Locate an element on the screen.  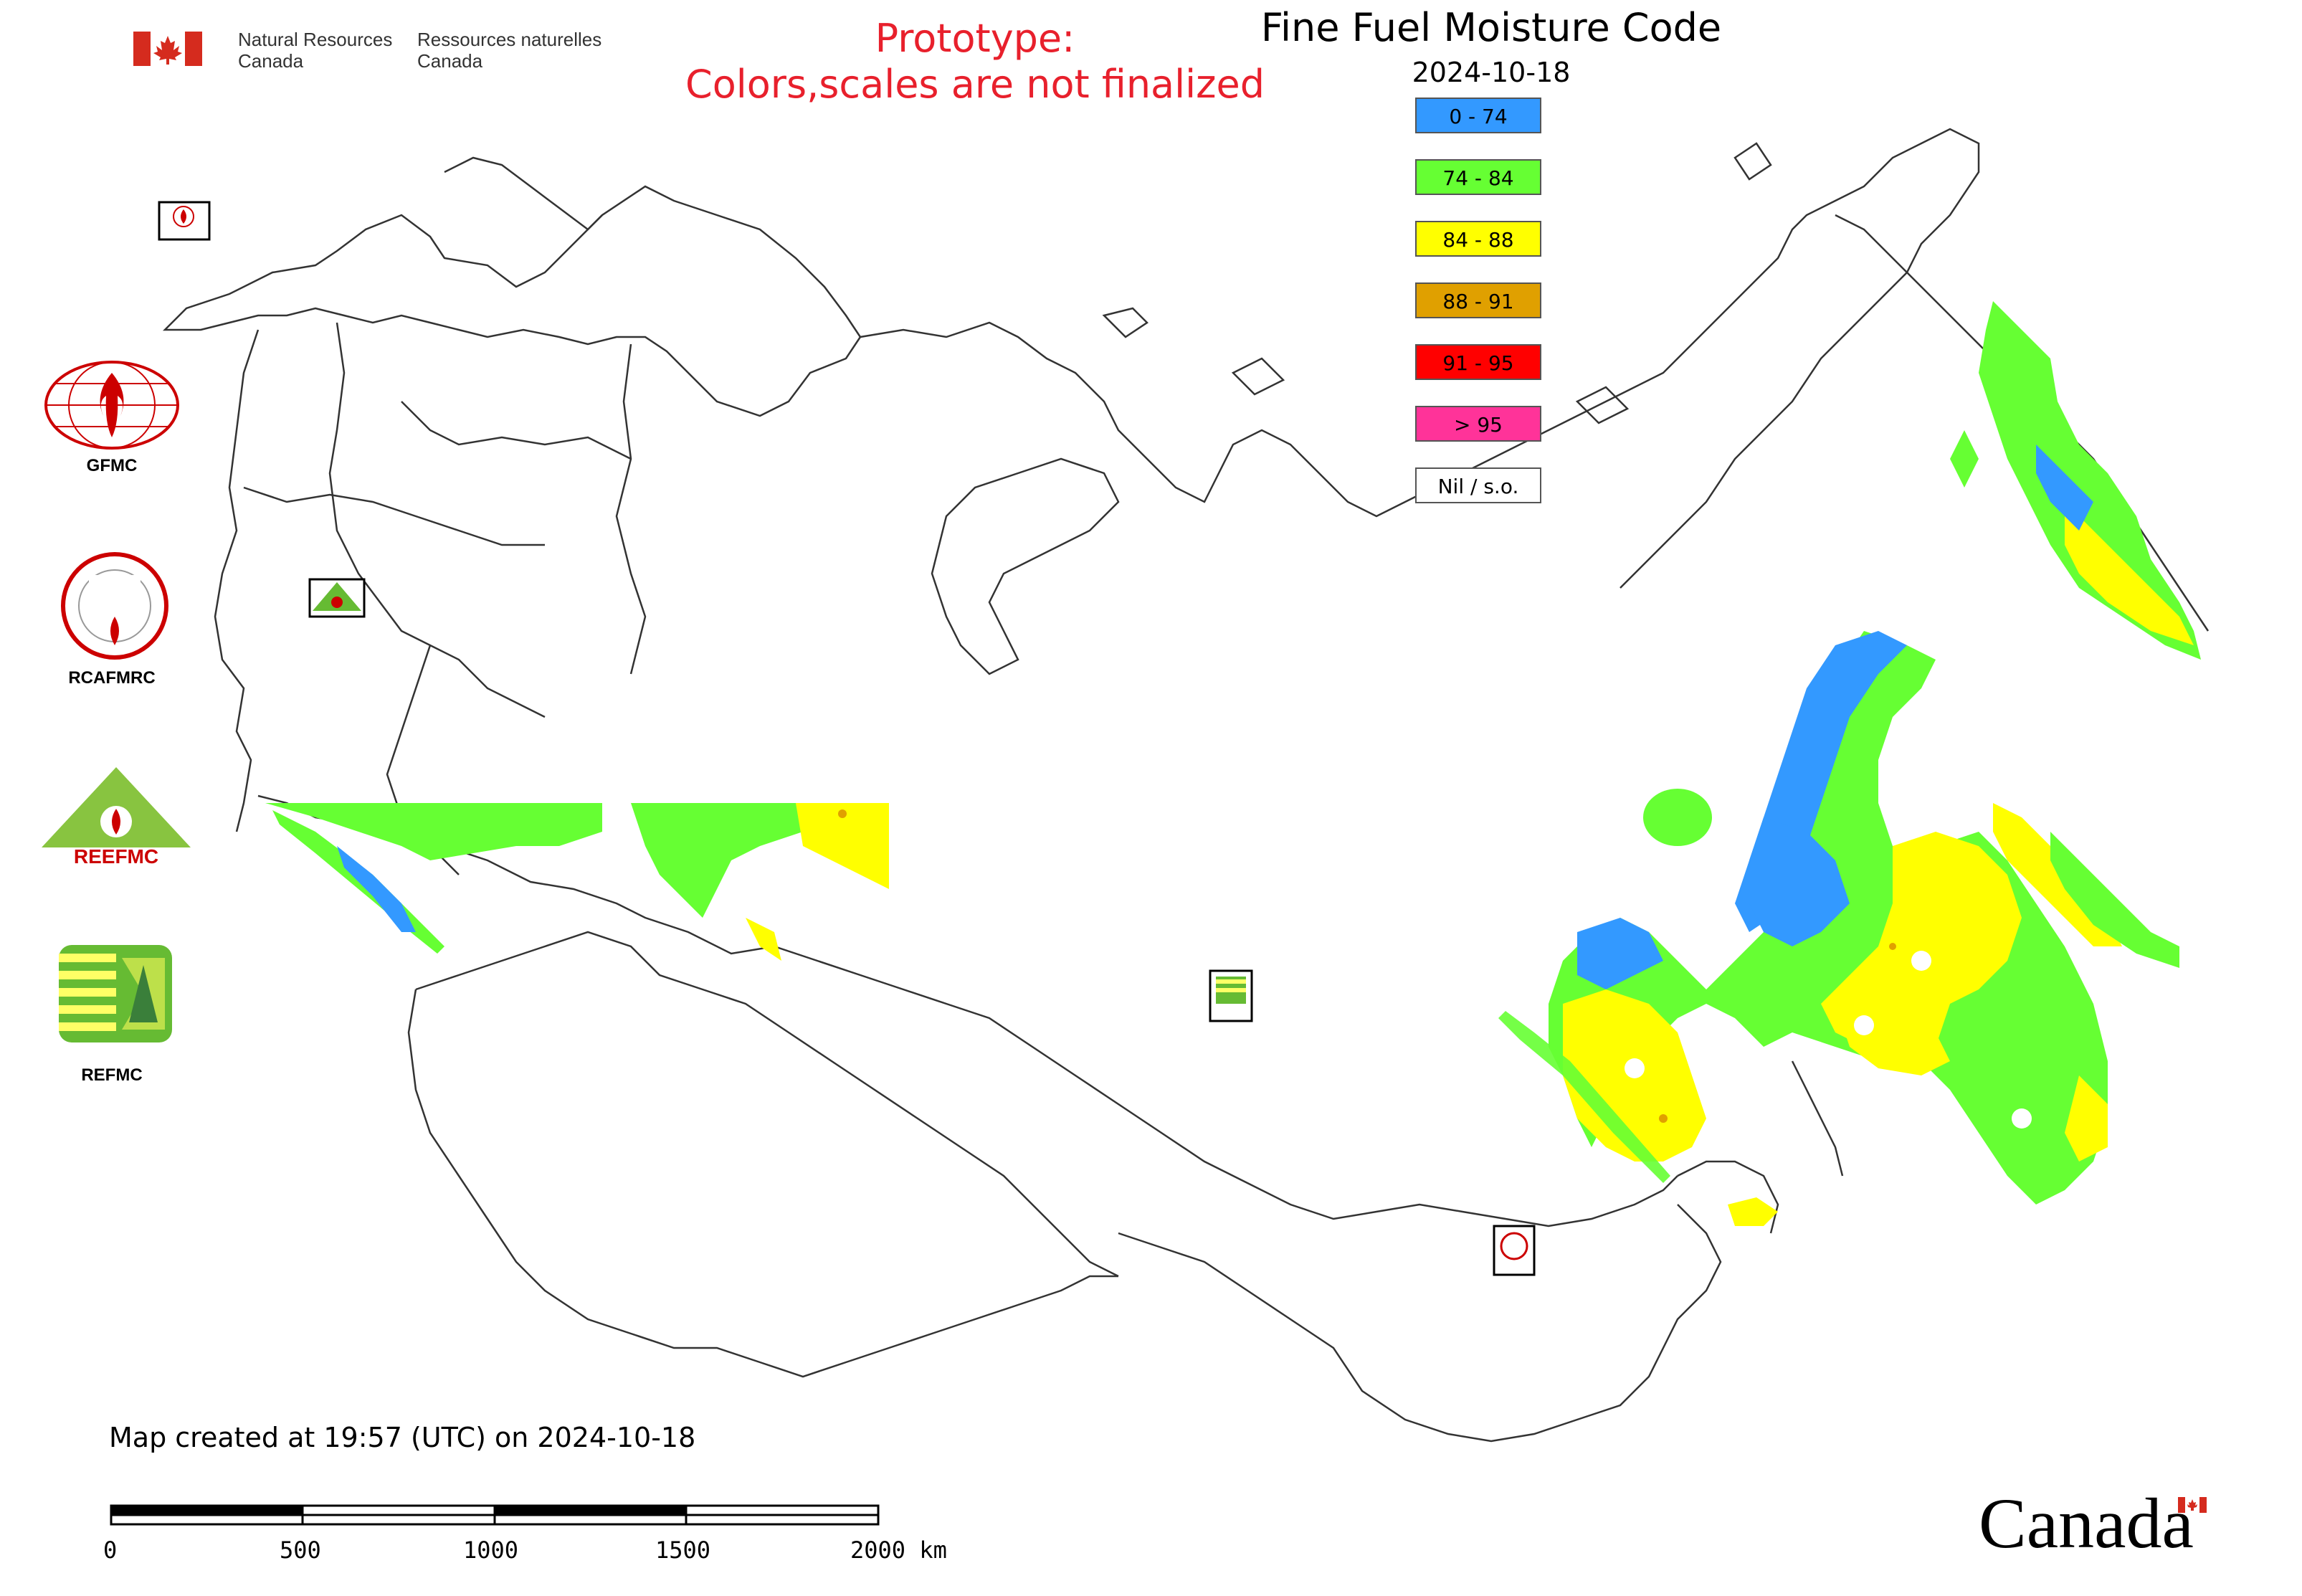
refmc-label: REFMC is located at coordinates (112, 1075).